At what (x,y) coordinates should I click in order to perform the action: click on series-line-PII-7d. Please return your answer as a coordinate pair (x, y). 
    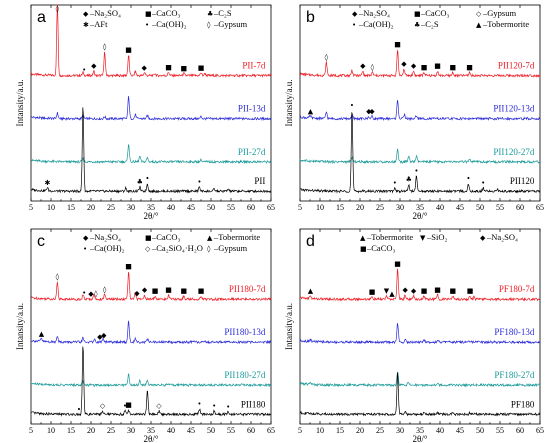
    Looking at the image, I should click on (151, 41).